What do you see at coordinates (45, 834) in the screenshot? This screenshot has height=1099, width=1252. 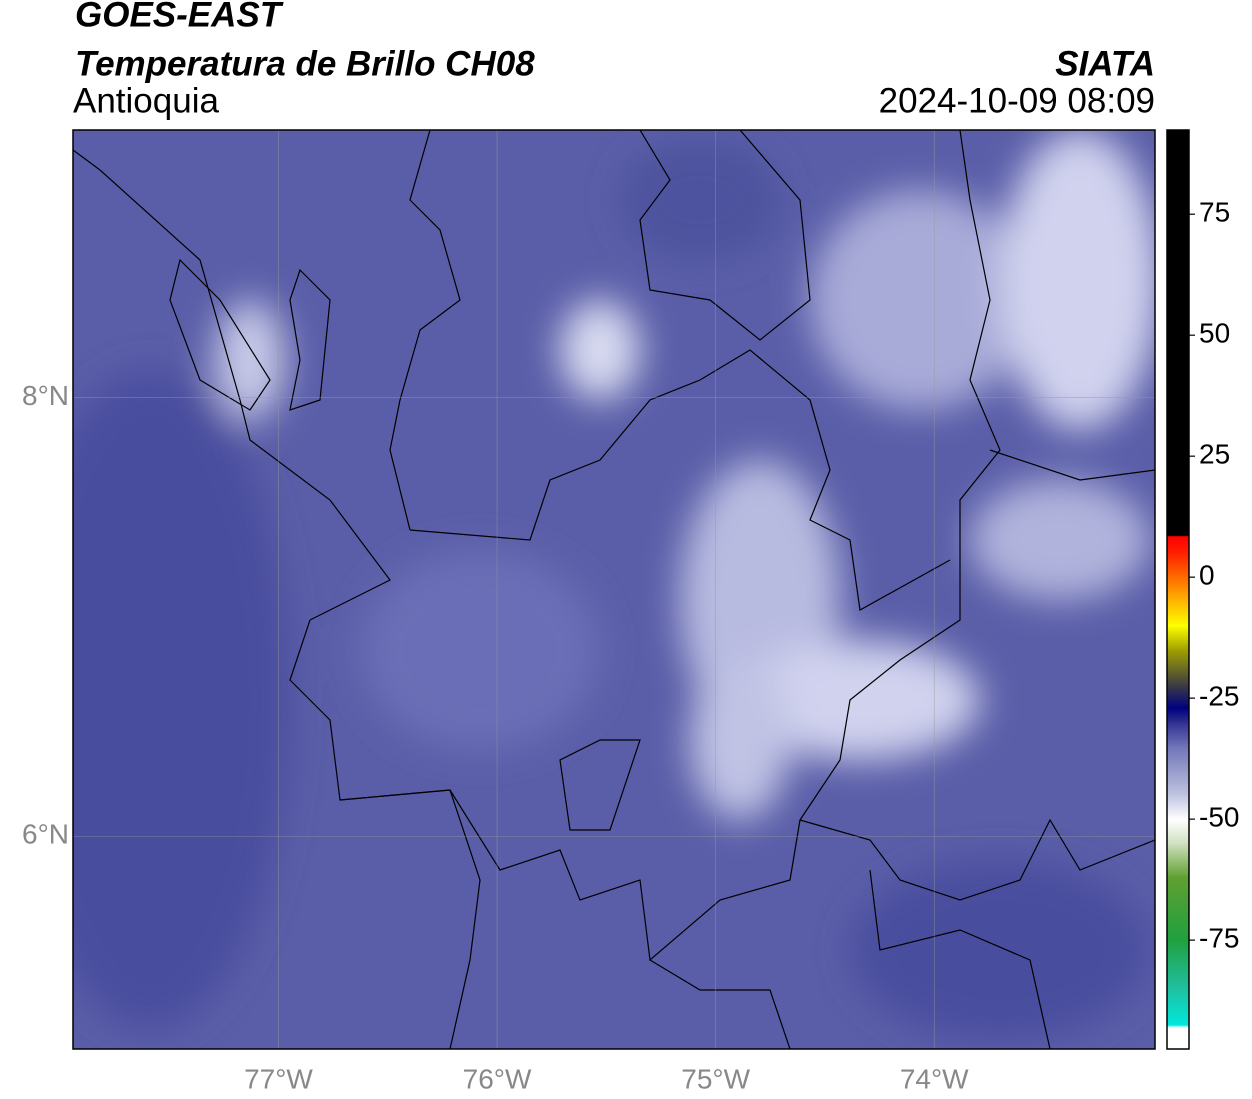 I see `y-tick-label: 6°N` at bounding box center [45, 834].